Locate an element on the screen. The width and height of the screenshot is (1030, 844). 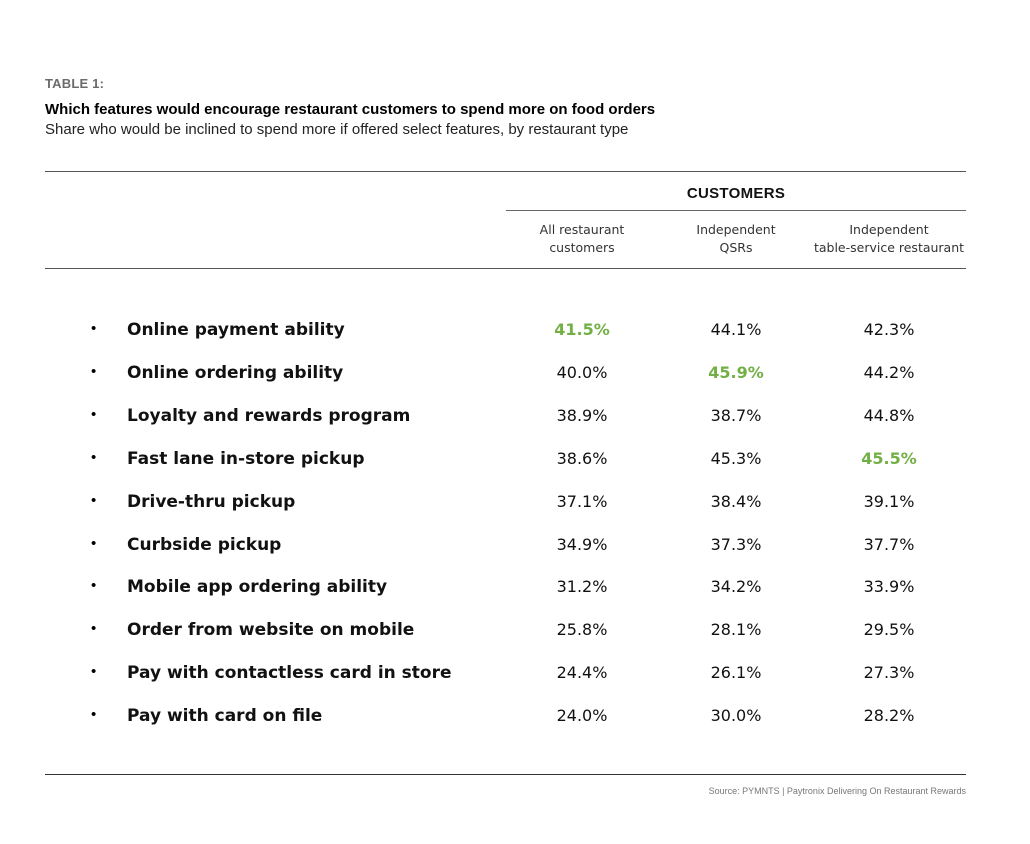
column-header-all-restaurant-customers: All restaurant customers is located at coordinates (582, 239).